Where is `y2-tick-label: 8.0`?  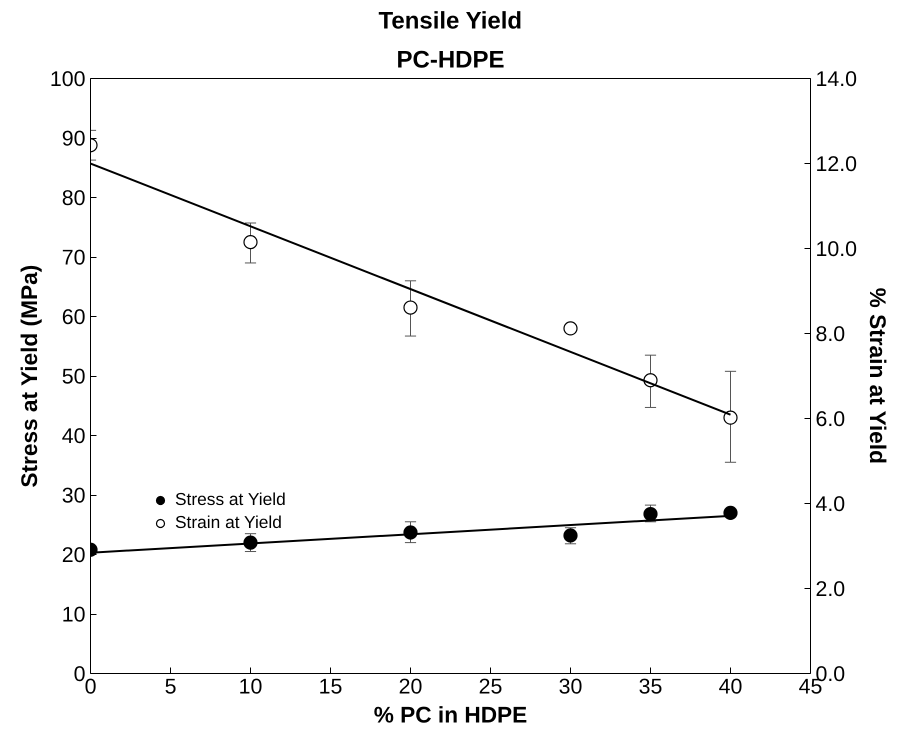
y2-tick-label: 8.0 is located at coordinates (831, 334).